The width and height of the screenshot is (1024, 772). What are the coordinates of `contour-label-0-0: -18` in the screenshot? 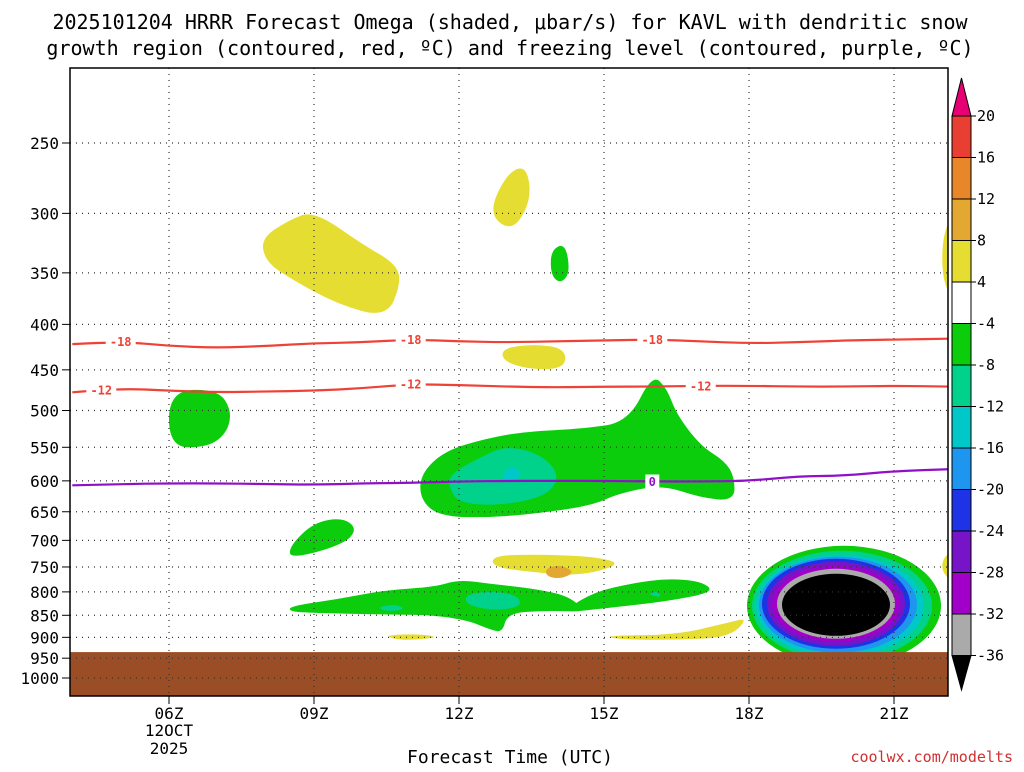 It's located at (121, 342).